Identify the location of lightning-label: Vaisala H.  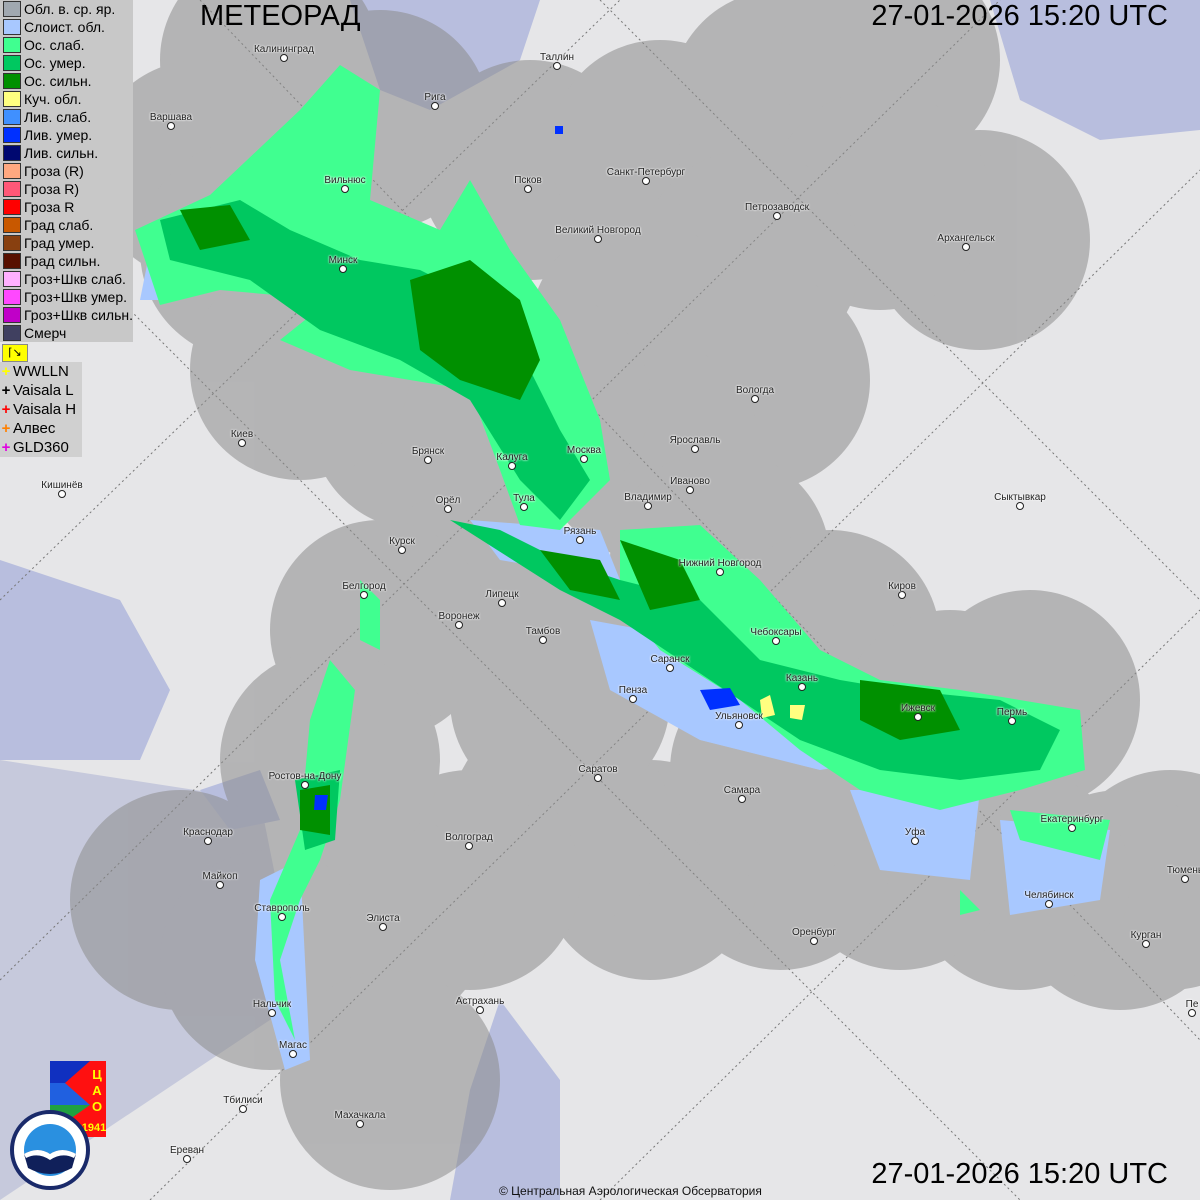
(45, 409).